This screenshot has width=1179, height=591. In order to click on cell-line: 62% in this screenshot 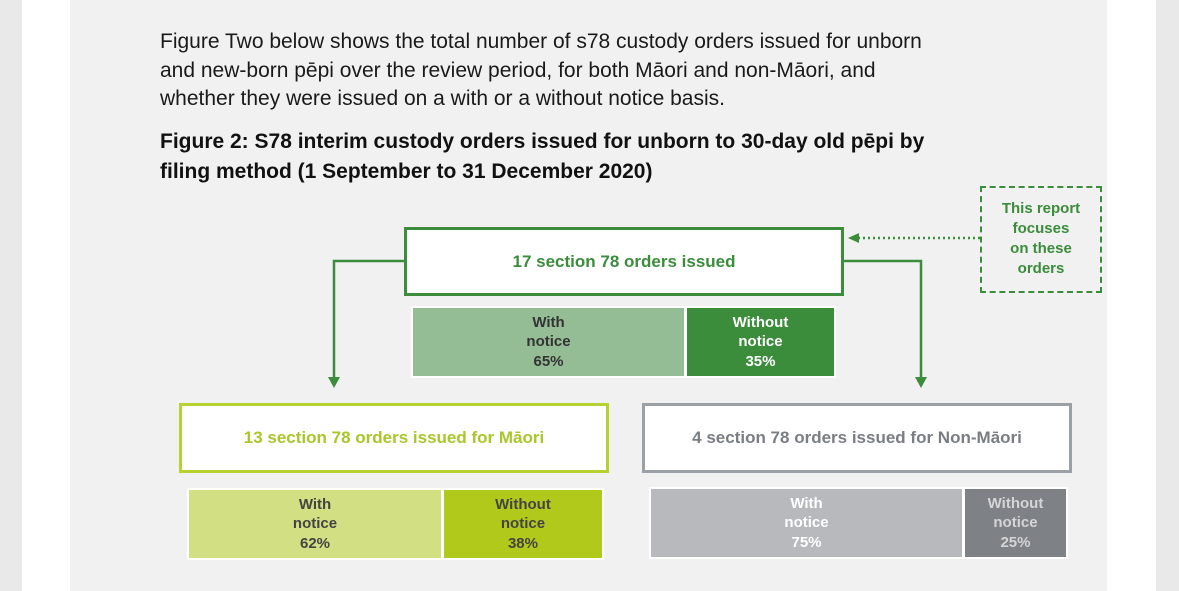, I will do `click(315, 543)`.